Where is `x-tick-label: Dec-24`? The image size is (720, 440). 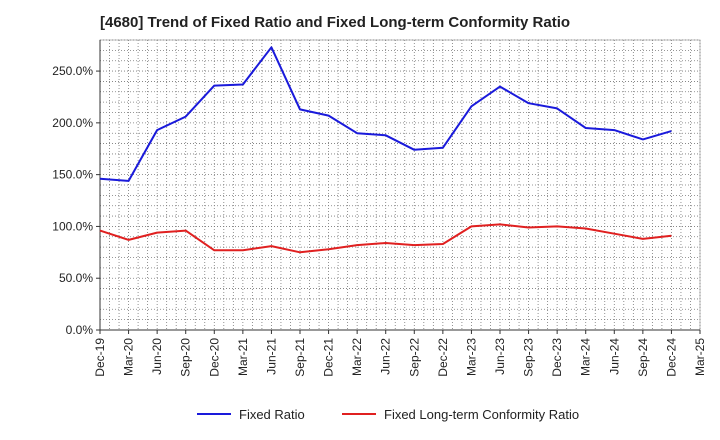
x-tick-label: Dec-24 is located at coordinates (671, 357).